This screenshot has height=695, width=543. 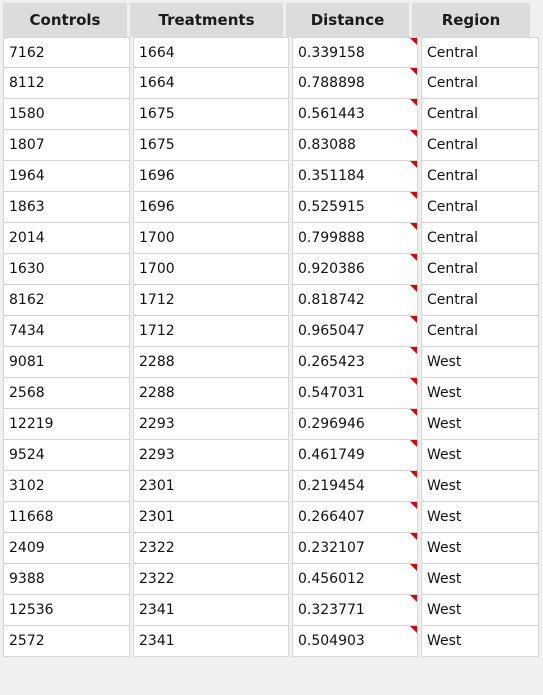 What do you see at coordinates (471, 20) in the screenshot?
I see `column-header-region: Region` at bounding box center [471, 20].